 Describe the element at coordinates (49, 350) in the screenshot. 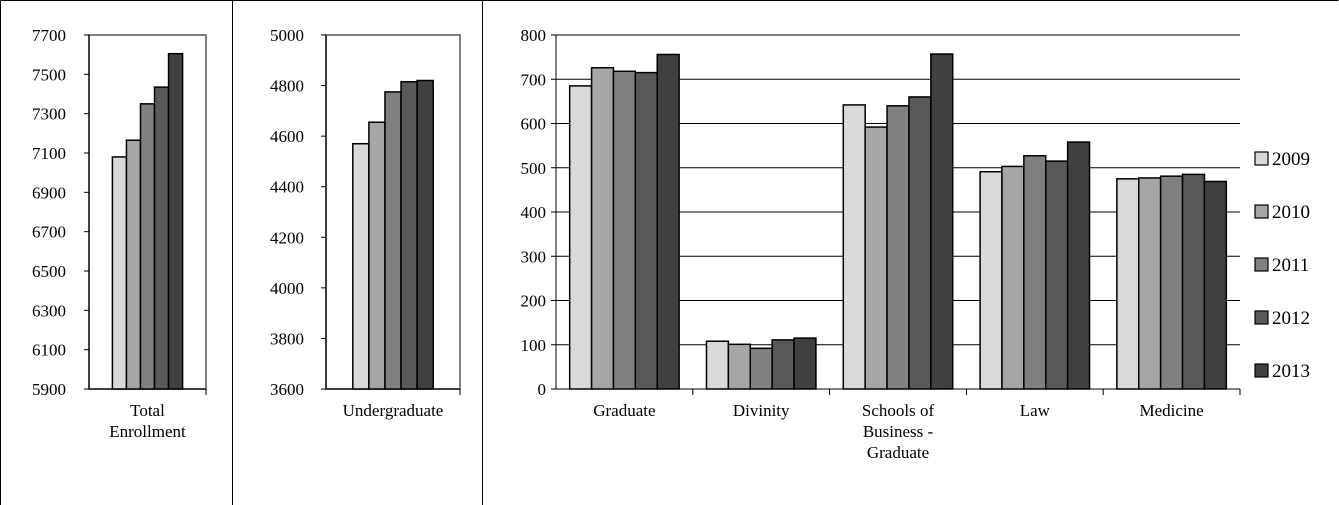

I see `y-tick-label: 6100` at that location.